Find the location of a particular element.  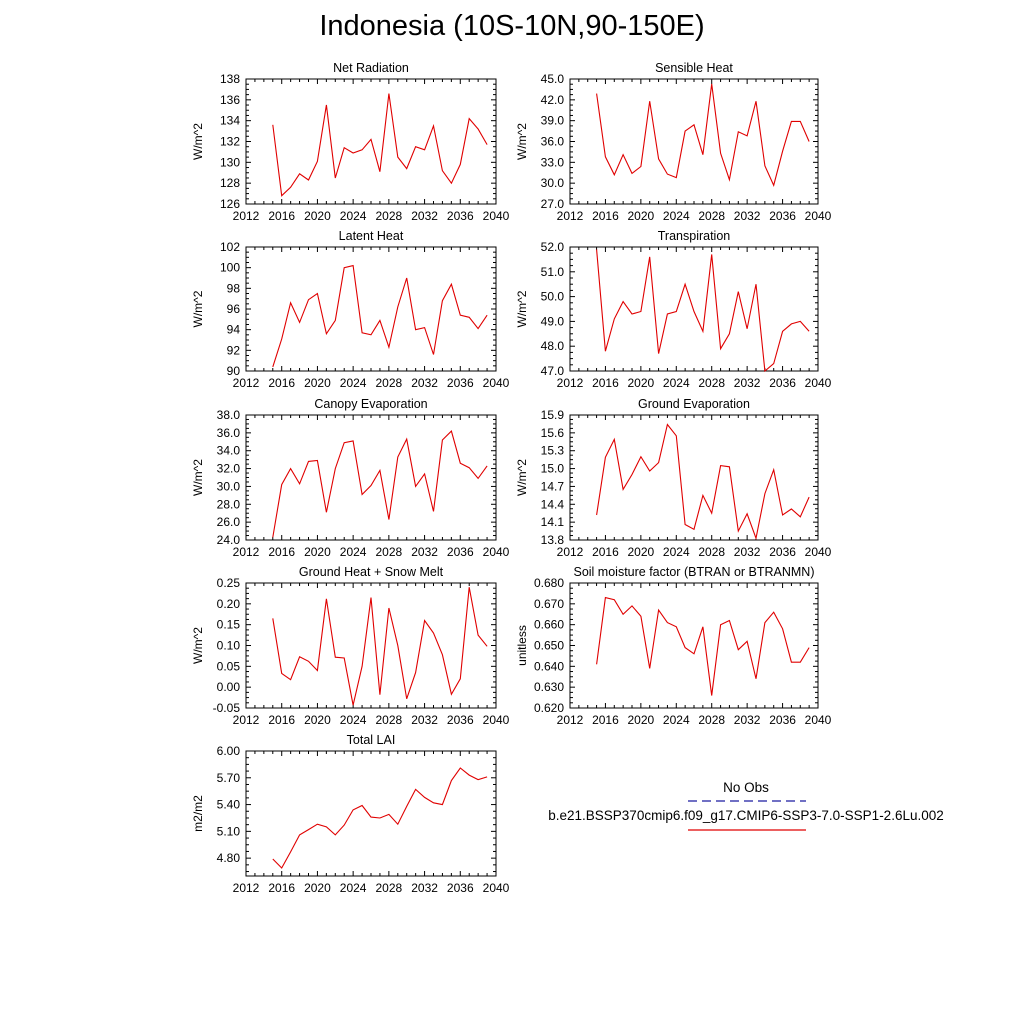

y-tick-label: 0.15 is located at coordinates (229, 625).